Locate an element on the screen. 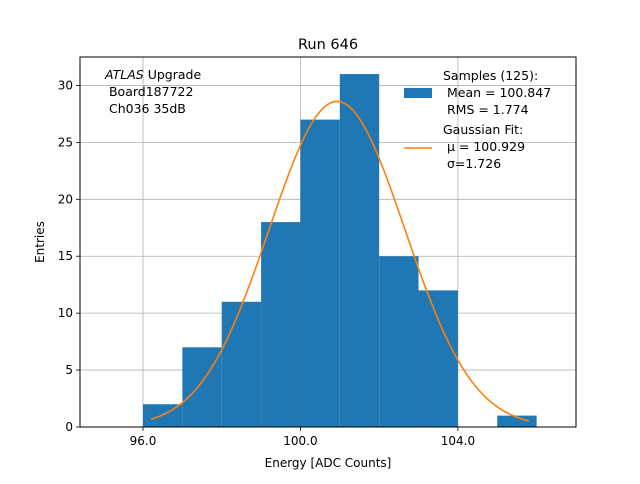  x-axis-label: Energy [ADC Counts] is located at coordinates (328, 463).